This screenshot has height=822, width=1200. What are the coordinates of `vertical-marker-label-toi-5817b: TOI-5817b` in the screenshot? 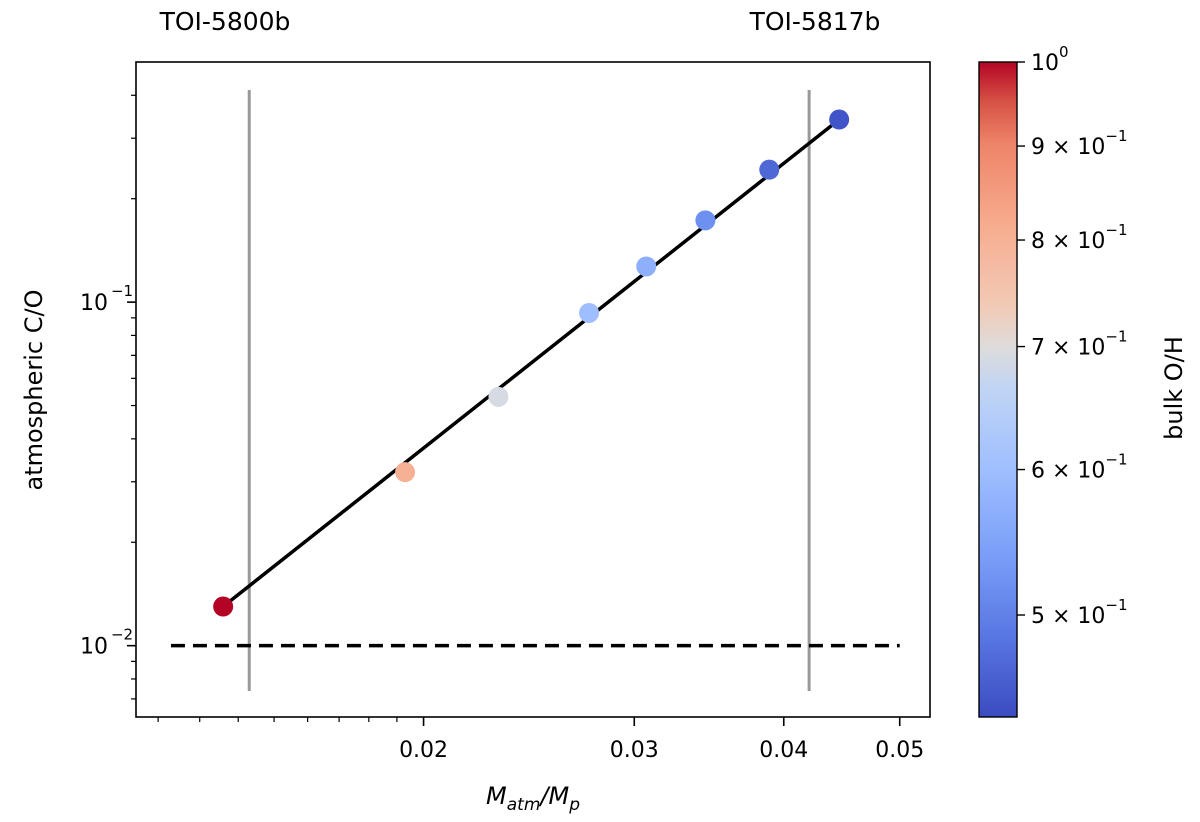 It's located at (815, 21).